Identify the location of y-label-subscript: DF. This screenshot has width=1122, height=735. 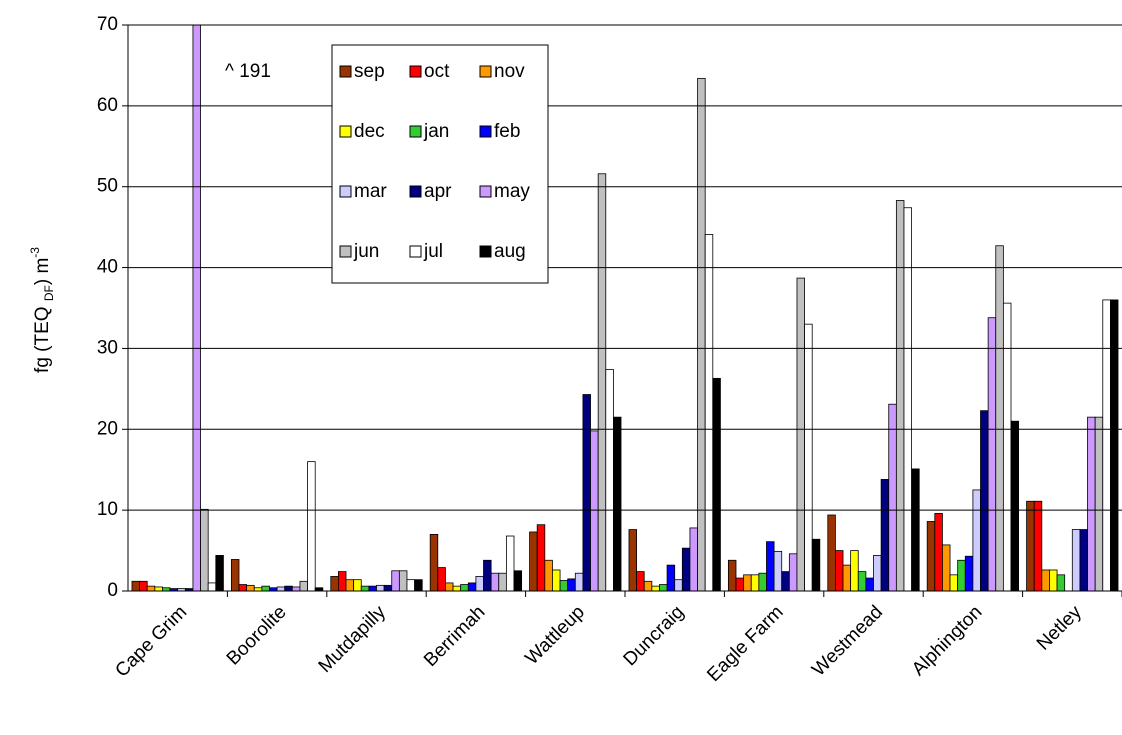
(49, 293).